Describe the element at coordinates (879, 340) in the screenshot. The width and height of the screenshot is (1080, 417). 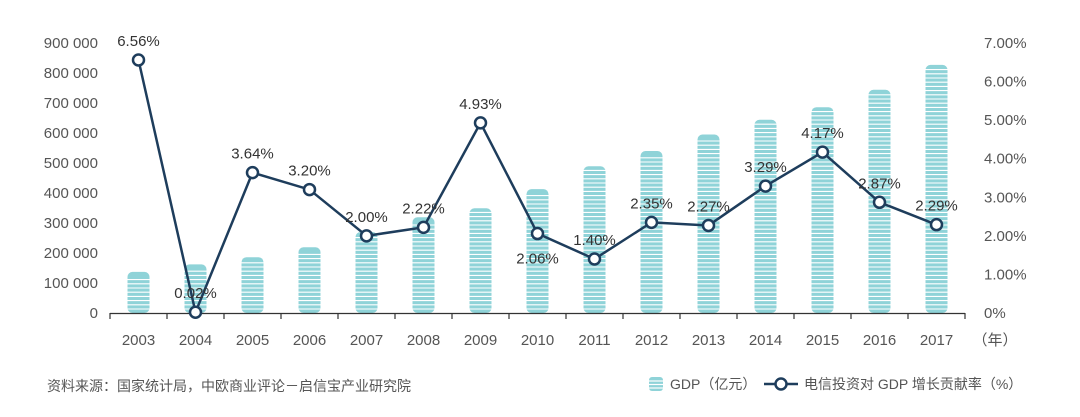
I see `x-tick-label: 2016` at that location.